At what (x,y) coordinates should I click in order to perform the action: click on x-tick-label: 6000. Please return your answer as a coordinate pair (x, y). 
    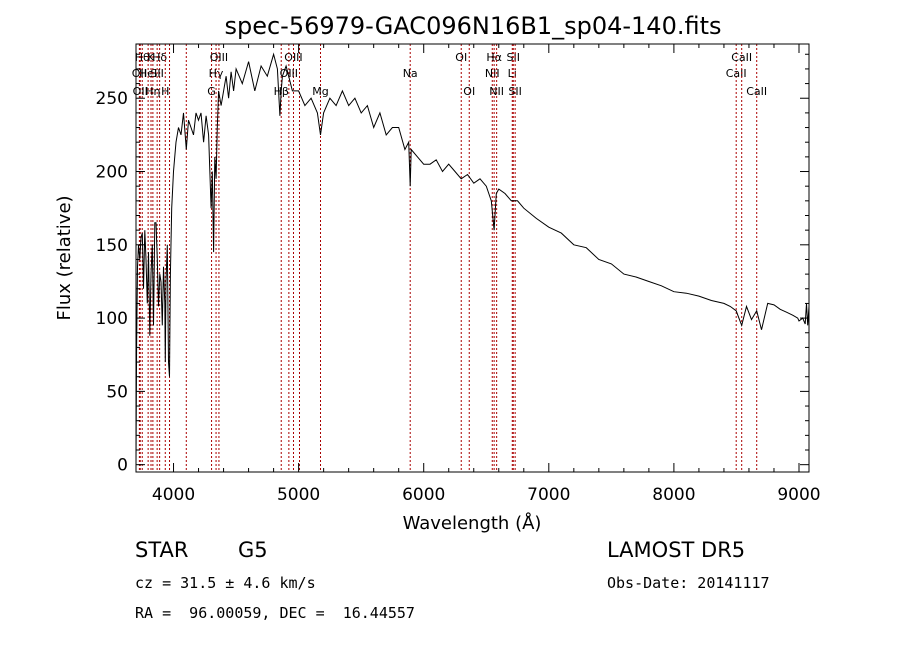
    Looking at the image, I should click on (423, 495).